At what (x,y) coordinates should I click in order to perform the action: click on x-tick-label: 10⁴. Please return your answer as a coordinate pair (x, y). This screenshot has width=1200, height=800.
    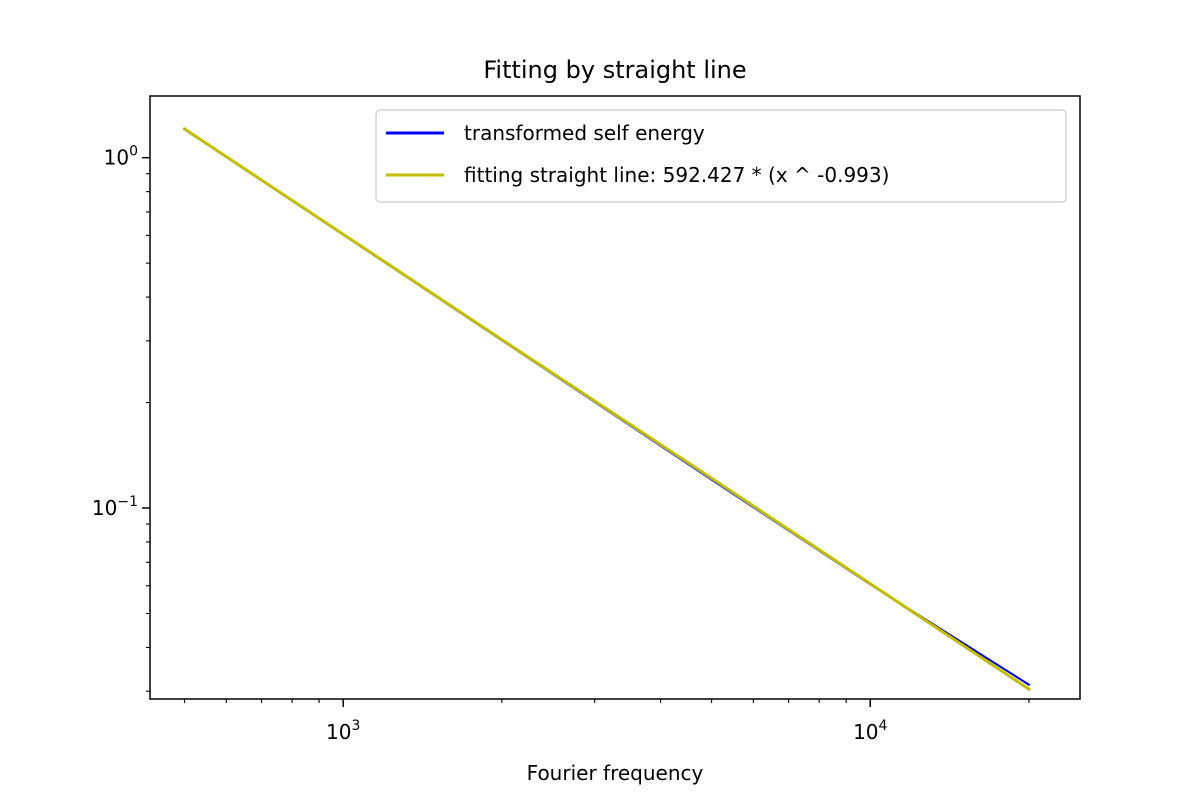
    Looking at the image, I should click on (870, 731).